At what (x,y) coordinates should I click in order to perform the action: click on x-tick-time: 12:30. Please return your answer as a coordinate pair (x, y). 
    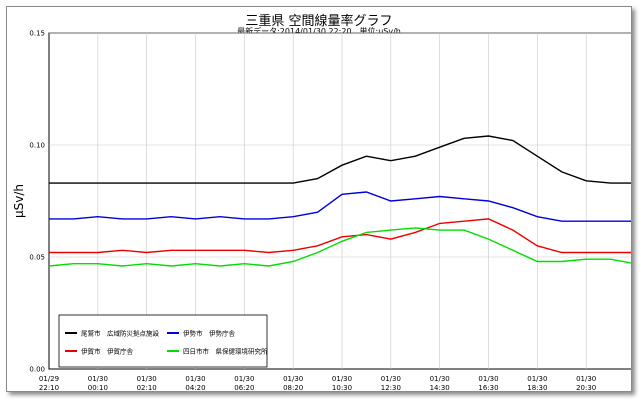
    Looking at the image, I should click on (391, 387).